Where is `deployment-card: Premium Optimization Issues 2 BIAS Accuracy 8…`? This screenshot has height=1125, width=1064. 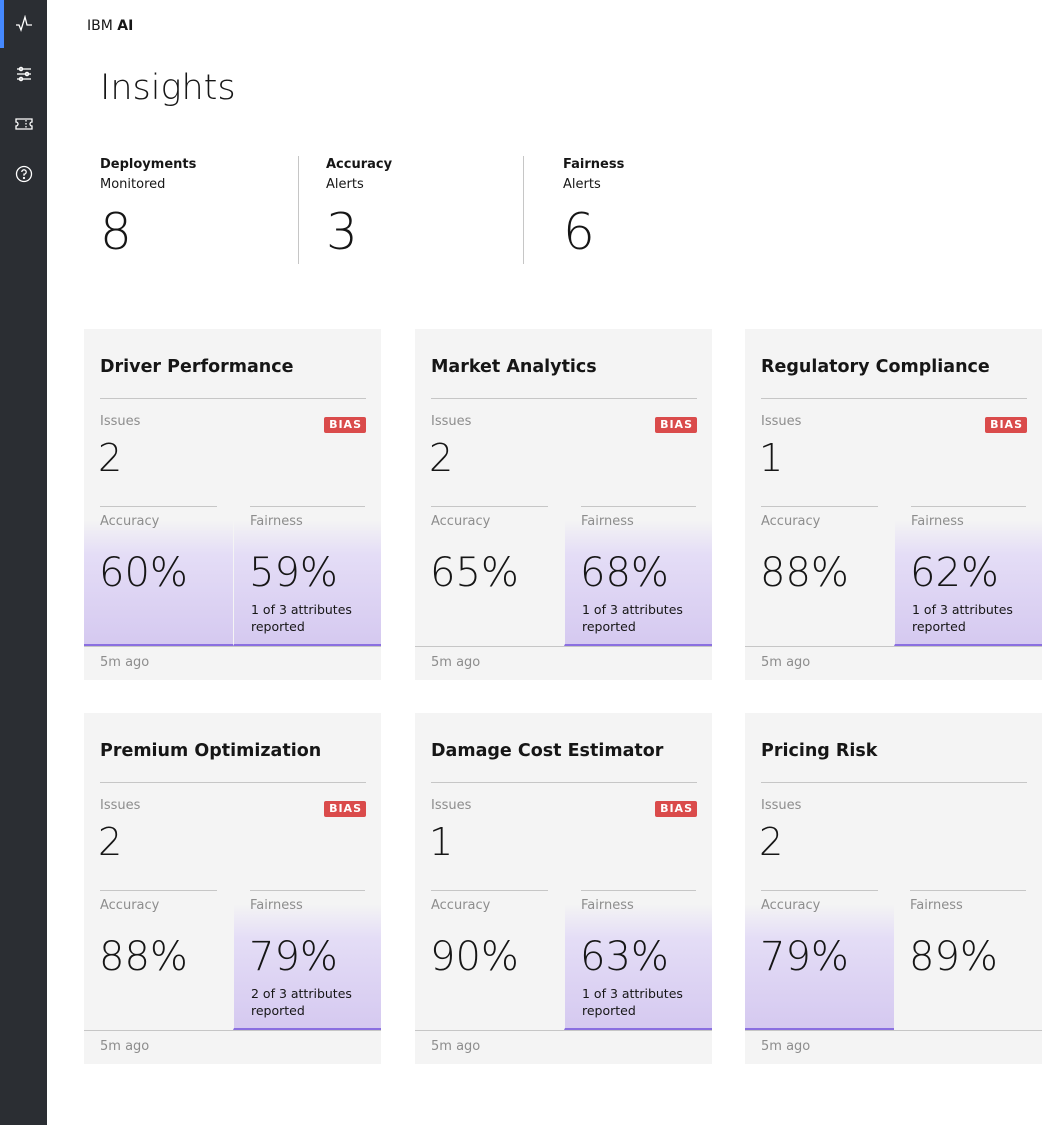 deployment-card: Premium Optimization Issues 2 BIAS Accuracy 8… is located at coordinates (232, 888).